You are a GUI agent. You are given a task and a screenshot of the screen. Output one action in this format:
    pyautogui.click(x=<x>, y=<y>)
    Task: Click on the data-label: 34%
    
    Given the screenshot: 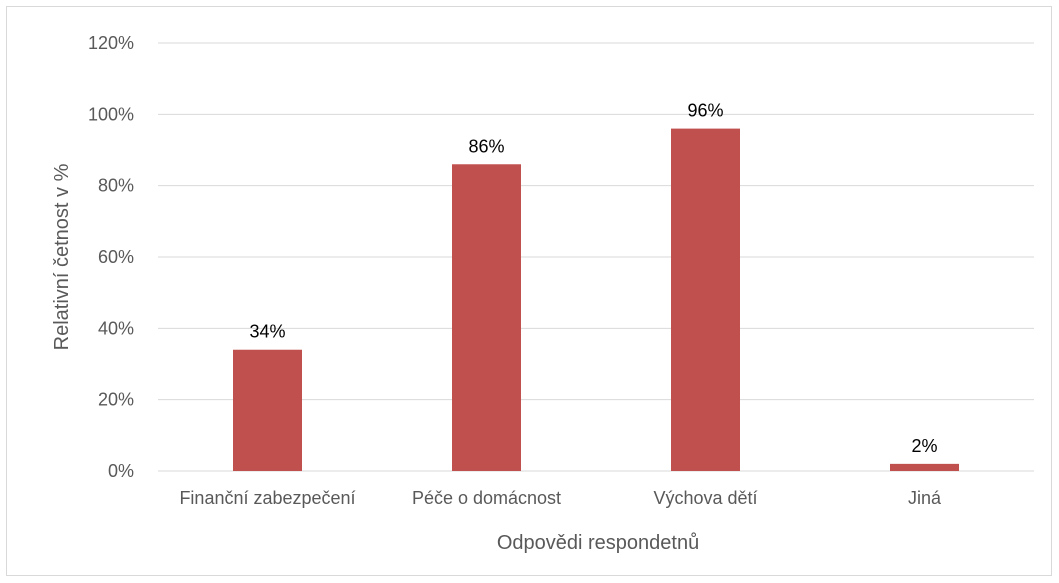 What is the action you would take?
    pyautogui.click(x=267, y=332)
    